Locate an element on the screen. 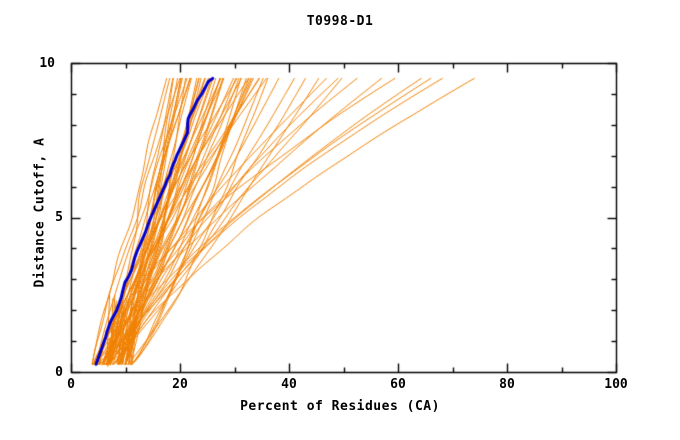 This screenshot has width=680, height=440. x-tick-label-80: 80 is located at coordinates (507, 384).